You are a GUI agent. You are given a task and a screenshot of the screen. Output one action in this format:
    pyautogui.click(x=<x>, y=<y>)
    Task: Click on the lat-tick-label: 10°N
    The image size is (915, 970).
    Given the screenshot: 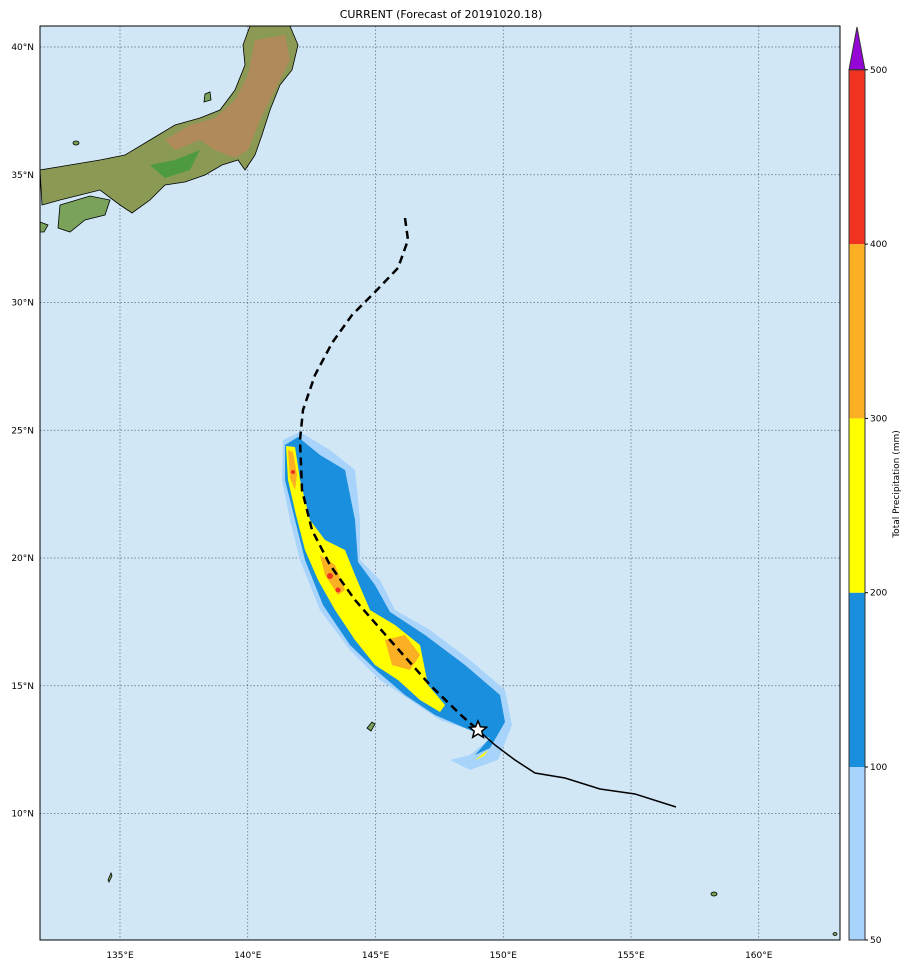 What is the action you would take?
    pyautogui.click(x=22, y=815)
    